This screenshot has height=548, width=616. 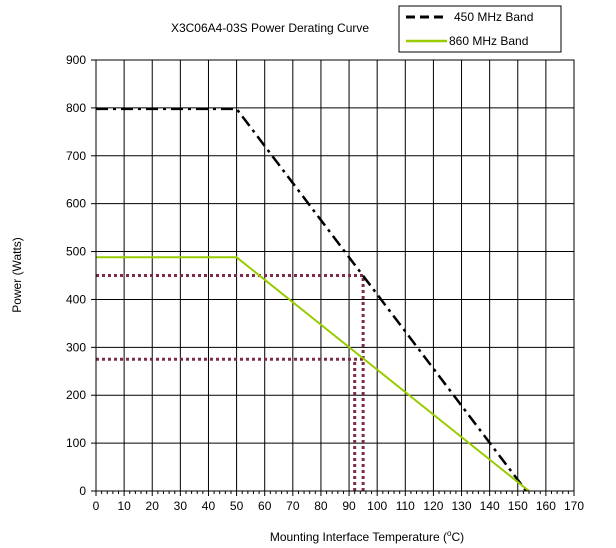 What do you see at coordinates (493, 17) in the screenshot?
I see `legend-label-450: 450 MHz Band` at bounding box center [493, 17].